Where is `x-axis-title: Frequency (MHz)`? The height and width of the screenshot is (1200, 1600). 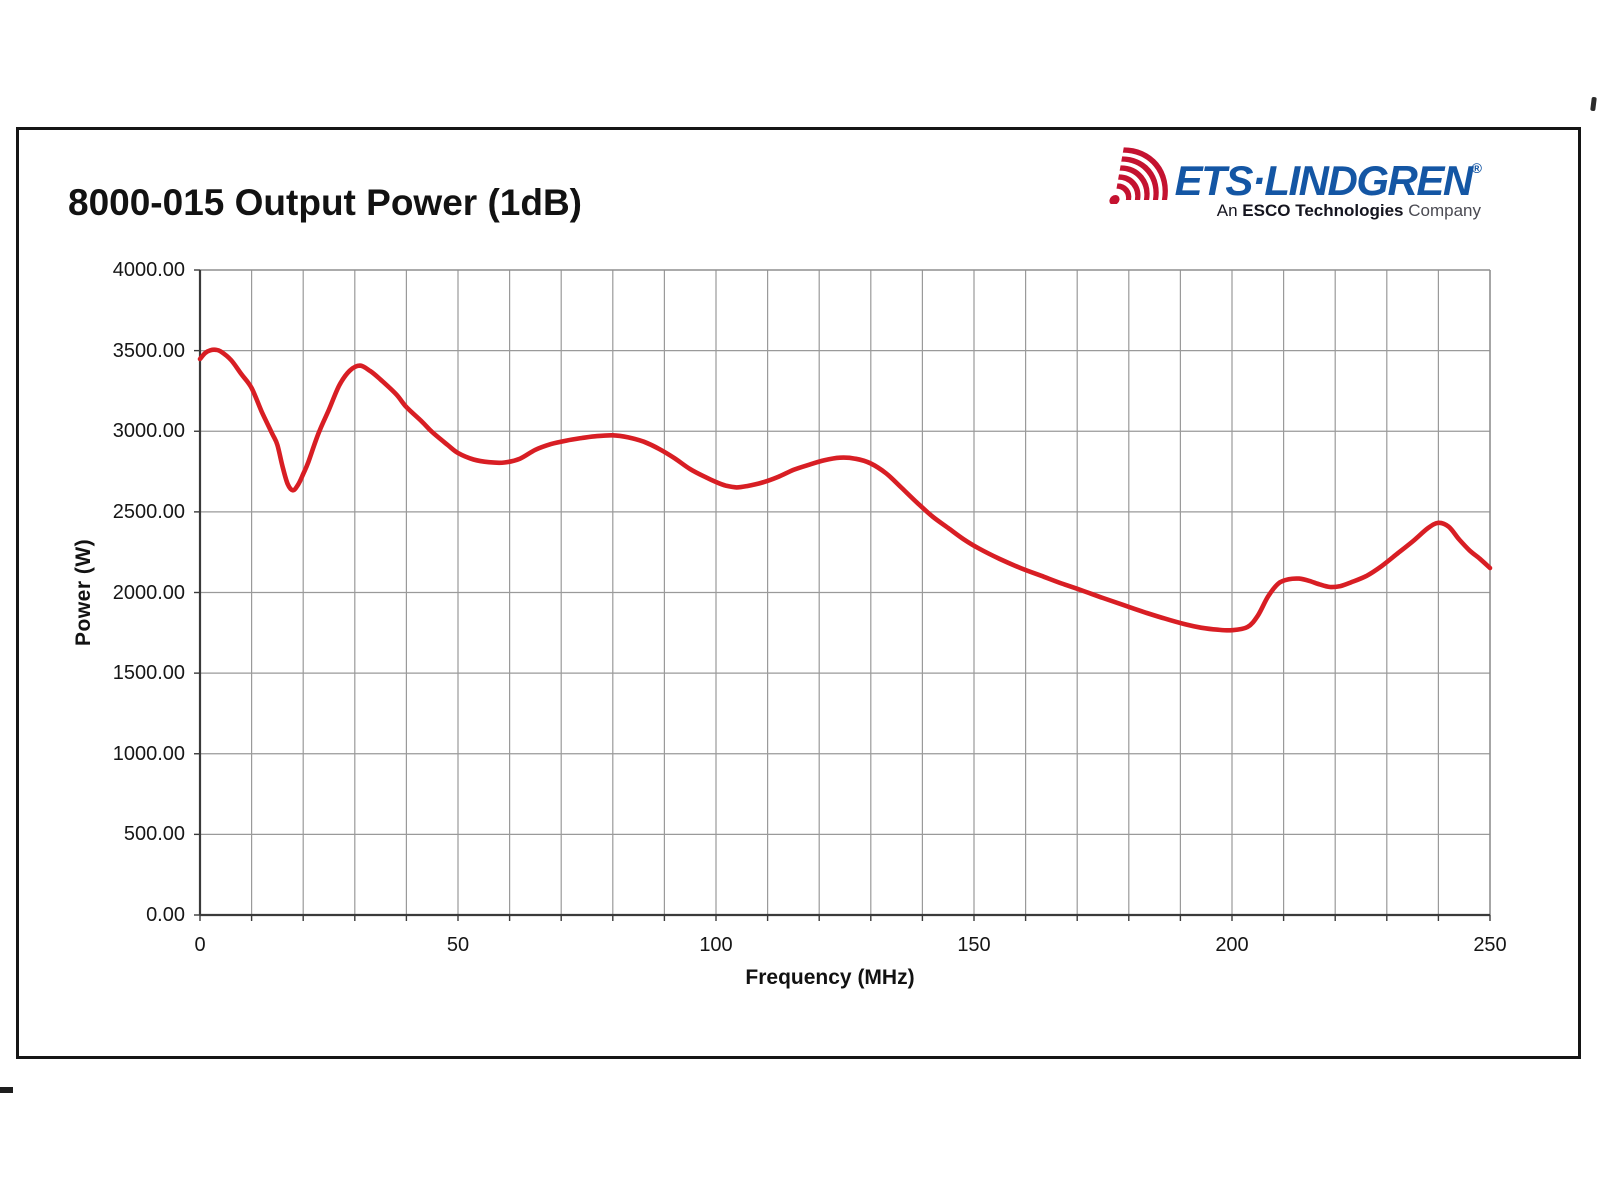 x-axis-title: Frequency (MHz) is located at coordinates (830, 977).